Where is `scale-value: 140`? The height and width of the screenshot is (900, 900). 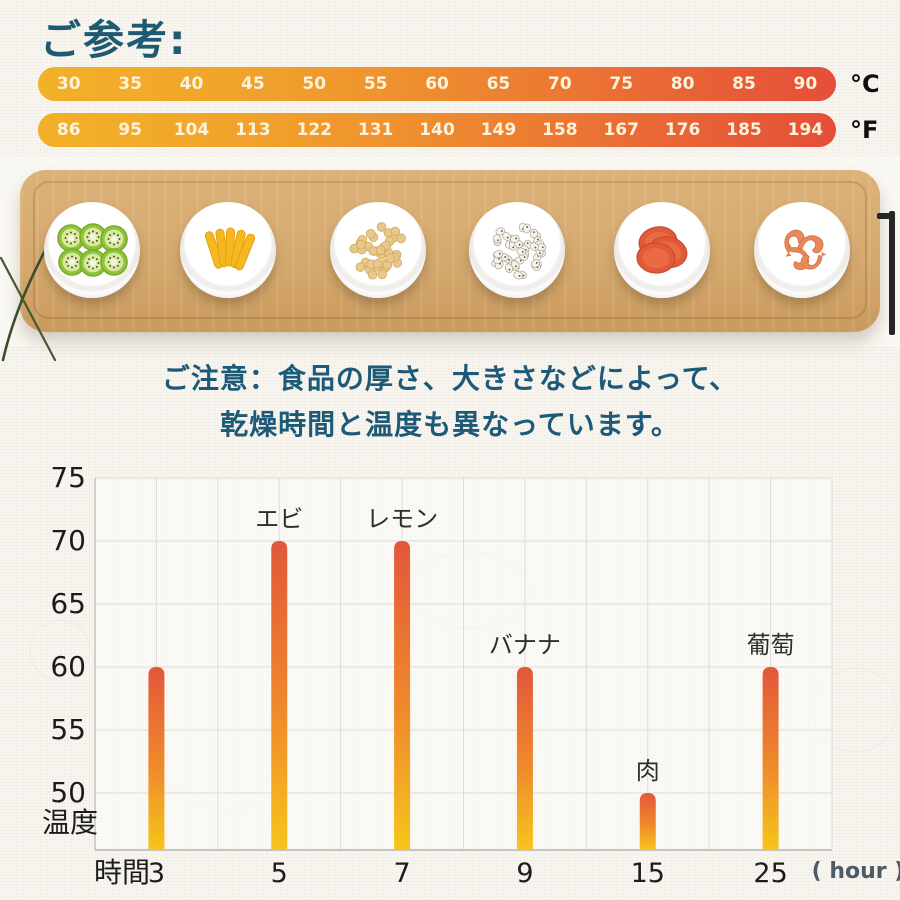
scale-value: 140 is located at coordinates (437, 130).